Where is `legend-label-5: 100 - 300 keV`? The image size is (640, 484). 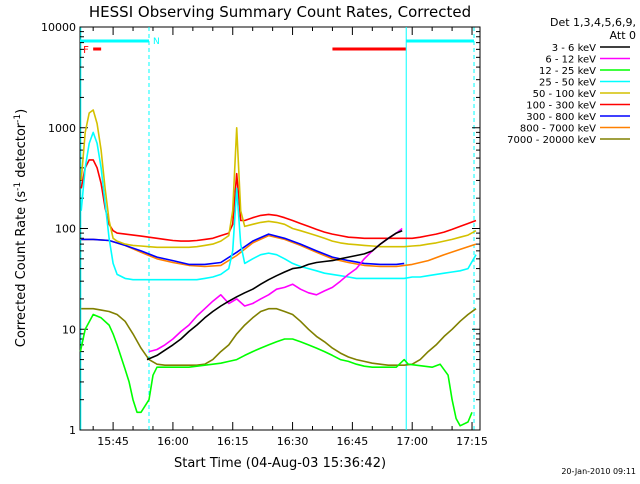 legend-label-5: 100 - 300 keV is located at coordinates (561, 106).